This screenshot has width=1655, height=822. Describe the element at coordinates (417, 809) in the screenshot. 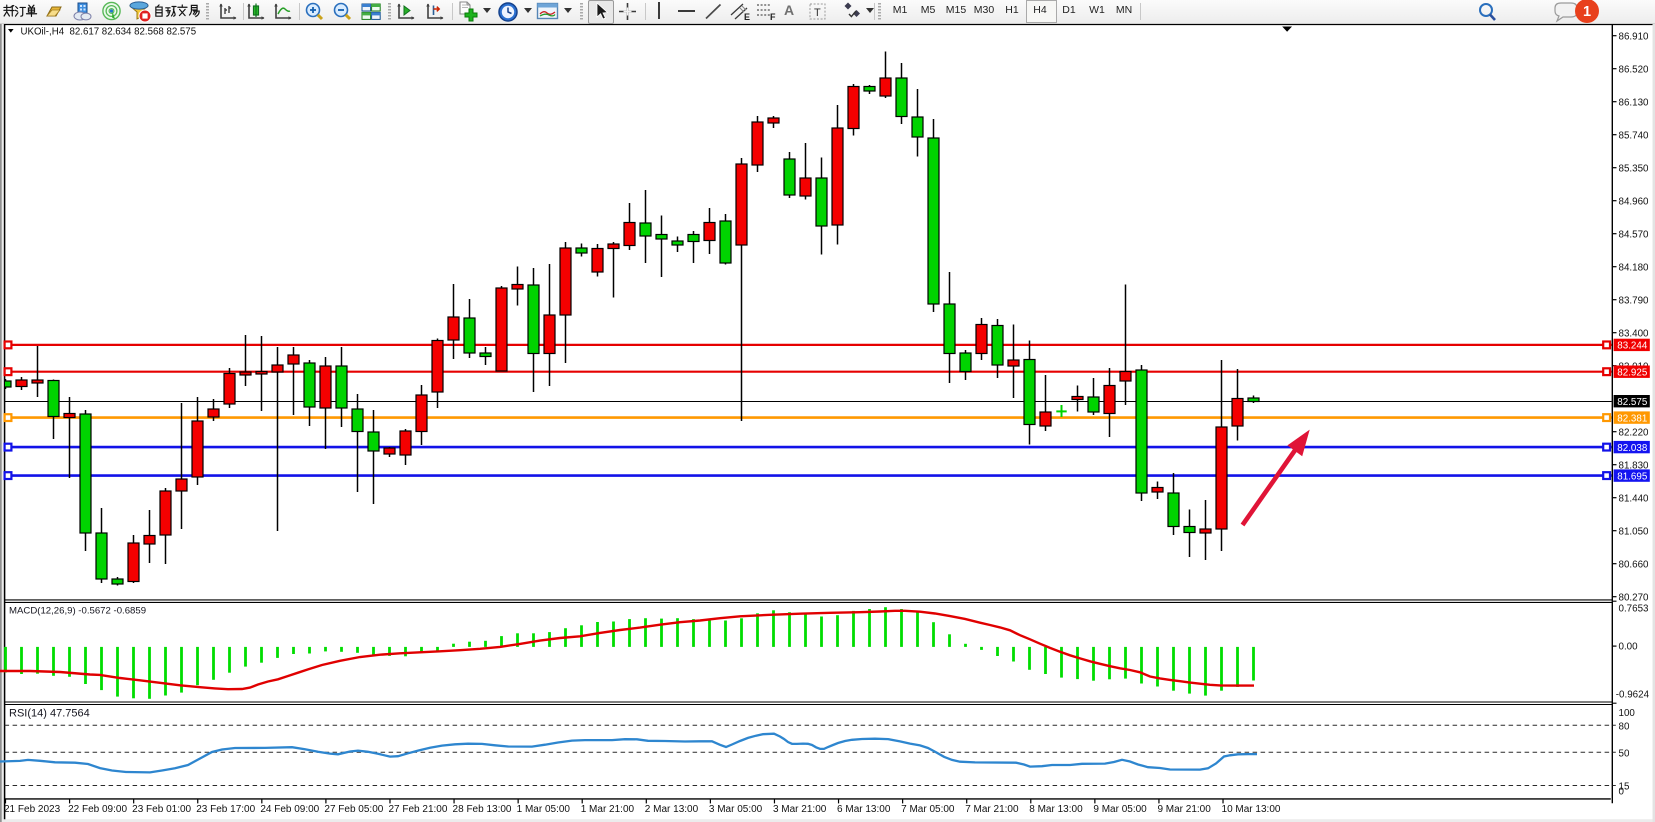

I see `svg-text: 27 Feb 21:00` at that location.